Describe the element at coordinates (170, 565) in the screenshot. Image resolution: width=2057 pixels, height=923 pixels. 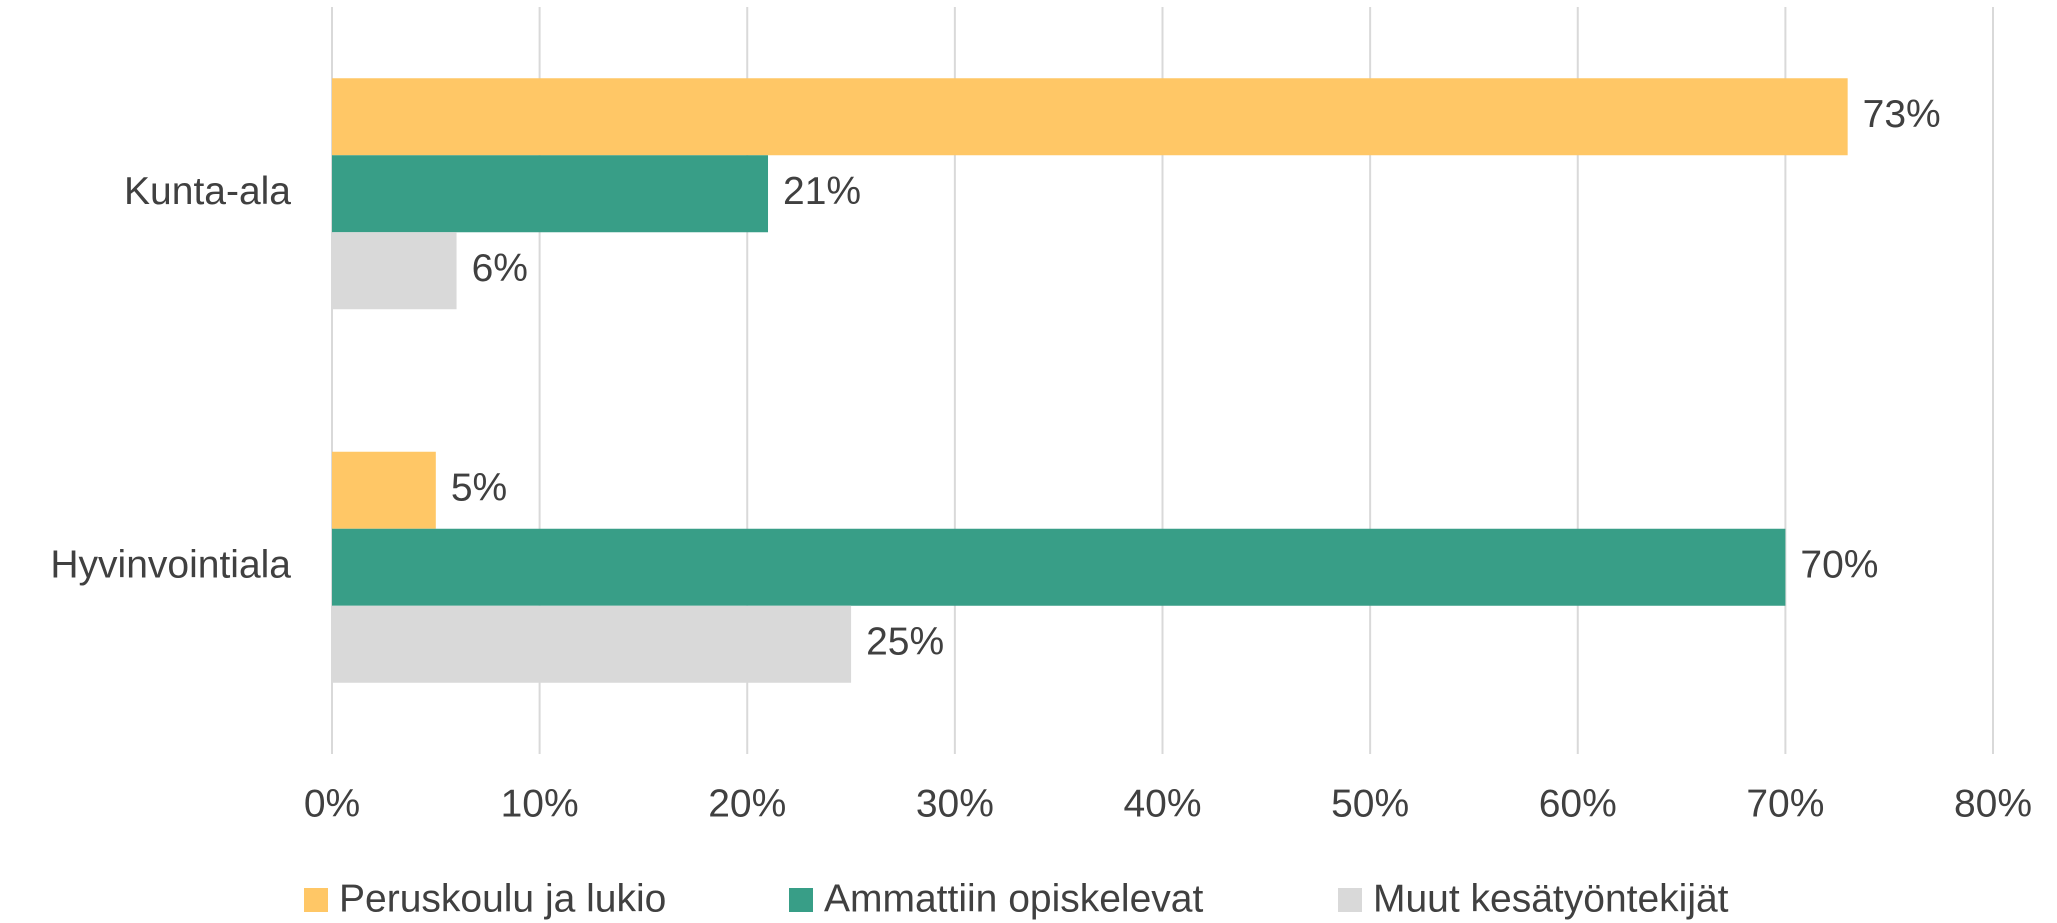
I see `category-label: Hyvinvointiala` at that location.